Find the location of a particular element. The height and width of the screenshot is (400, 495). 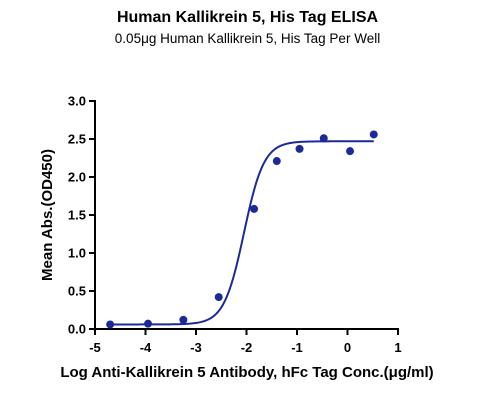

y-tick-label: 2.0 is located at coordinates (77, 177).